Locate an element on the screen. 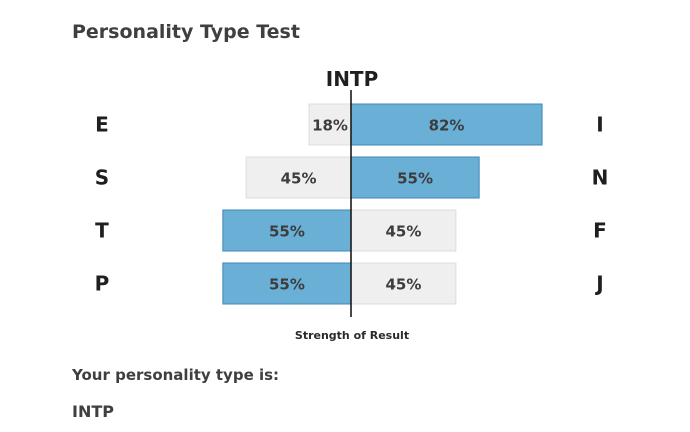 The width and height of the screenshot is (690, 432). value-label-right-n: 55% is located at coordinates (415, 179).